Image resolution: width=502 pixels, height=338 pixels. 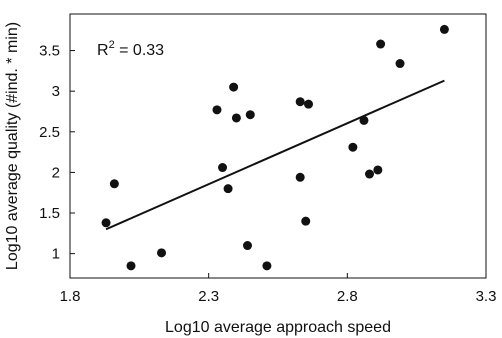 I want to click on x-tick-label: 3.3, so click(x=486, y=296).